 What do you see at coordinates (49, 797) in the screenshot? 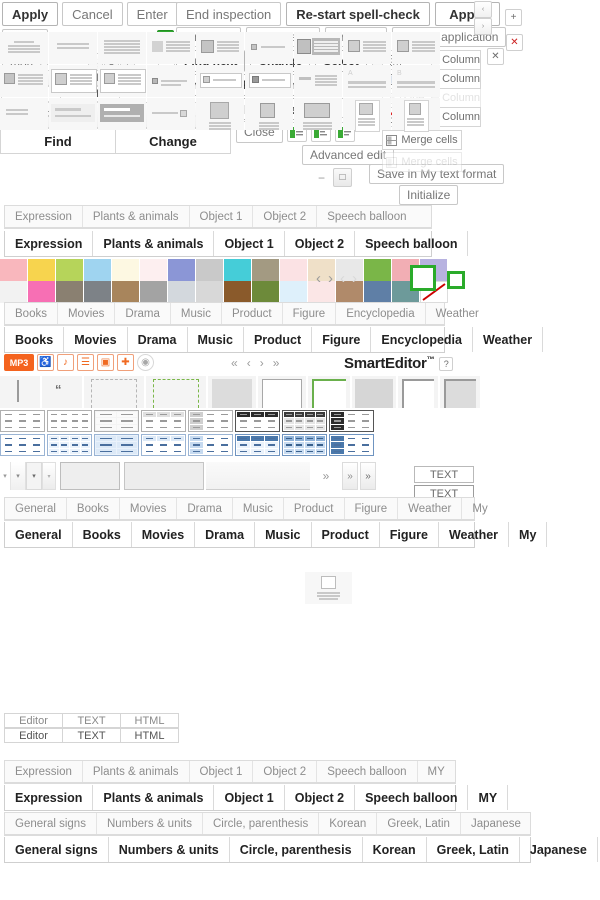
I see `tab-expression2-on-0: Expression` at bounding box center [49, 797].